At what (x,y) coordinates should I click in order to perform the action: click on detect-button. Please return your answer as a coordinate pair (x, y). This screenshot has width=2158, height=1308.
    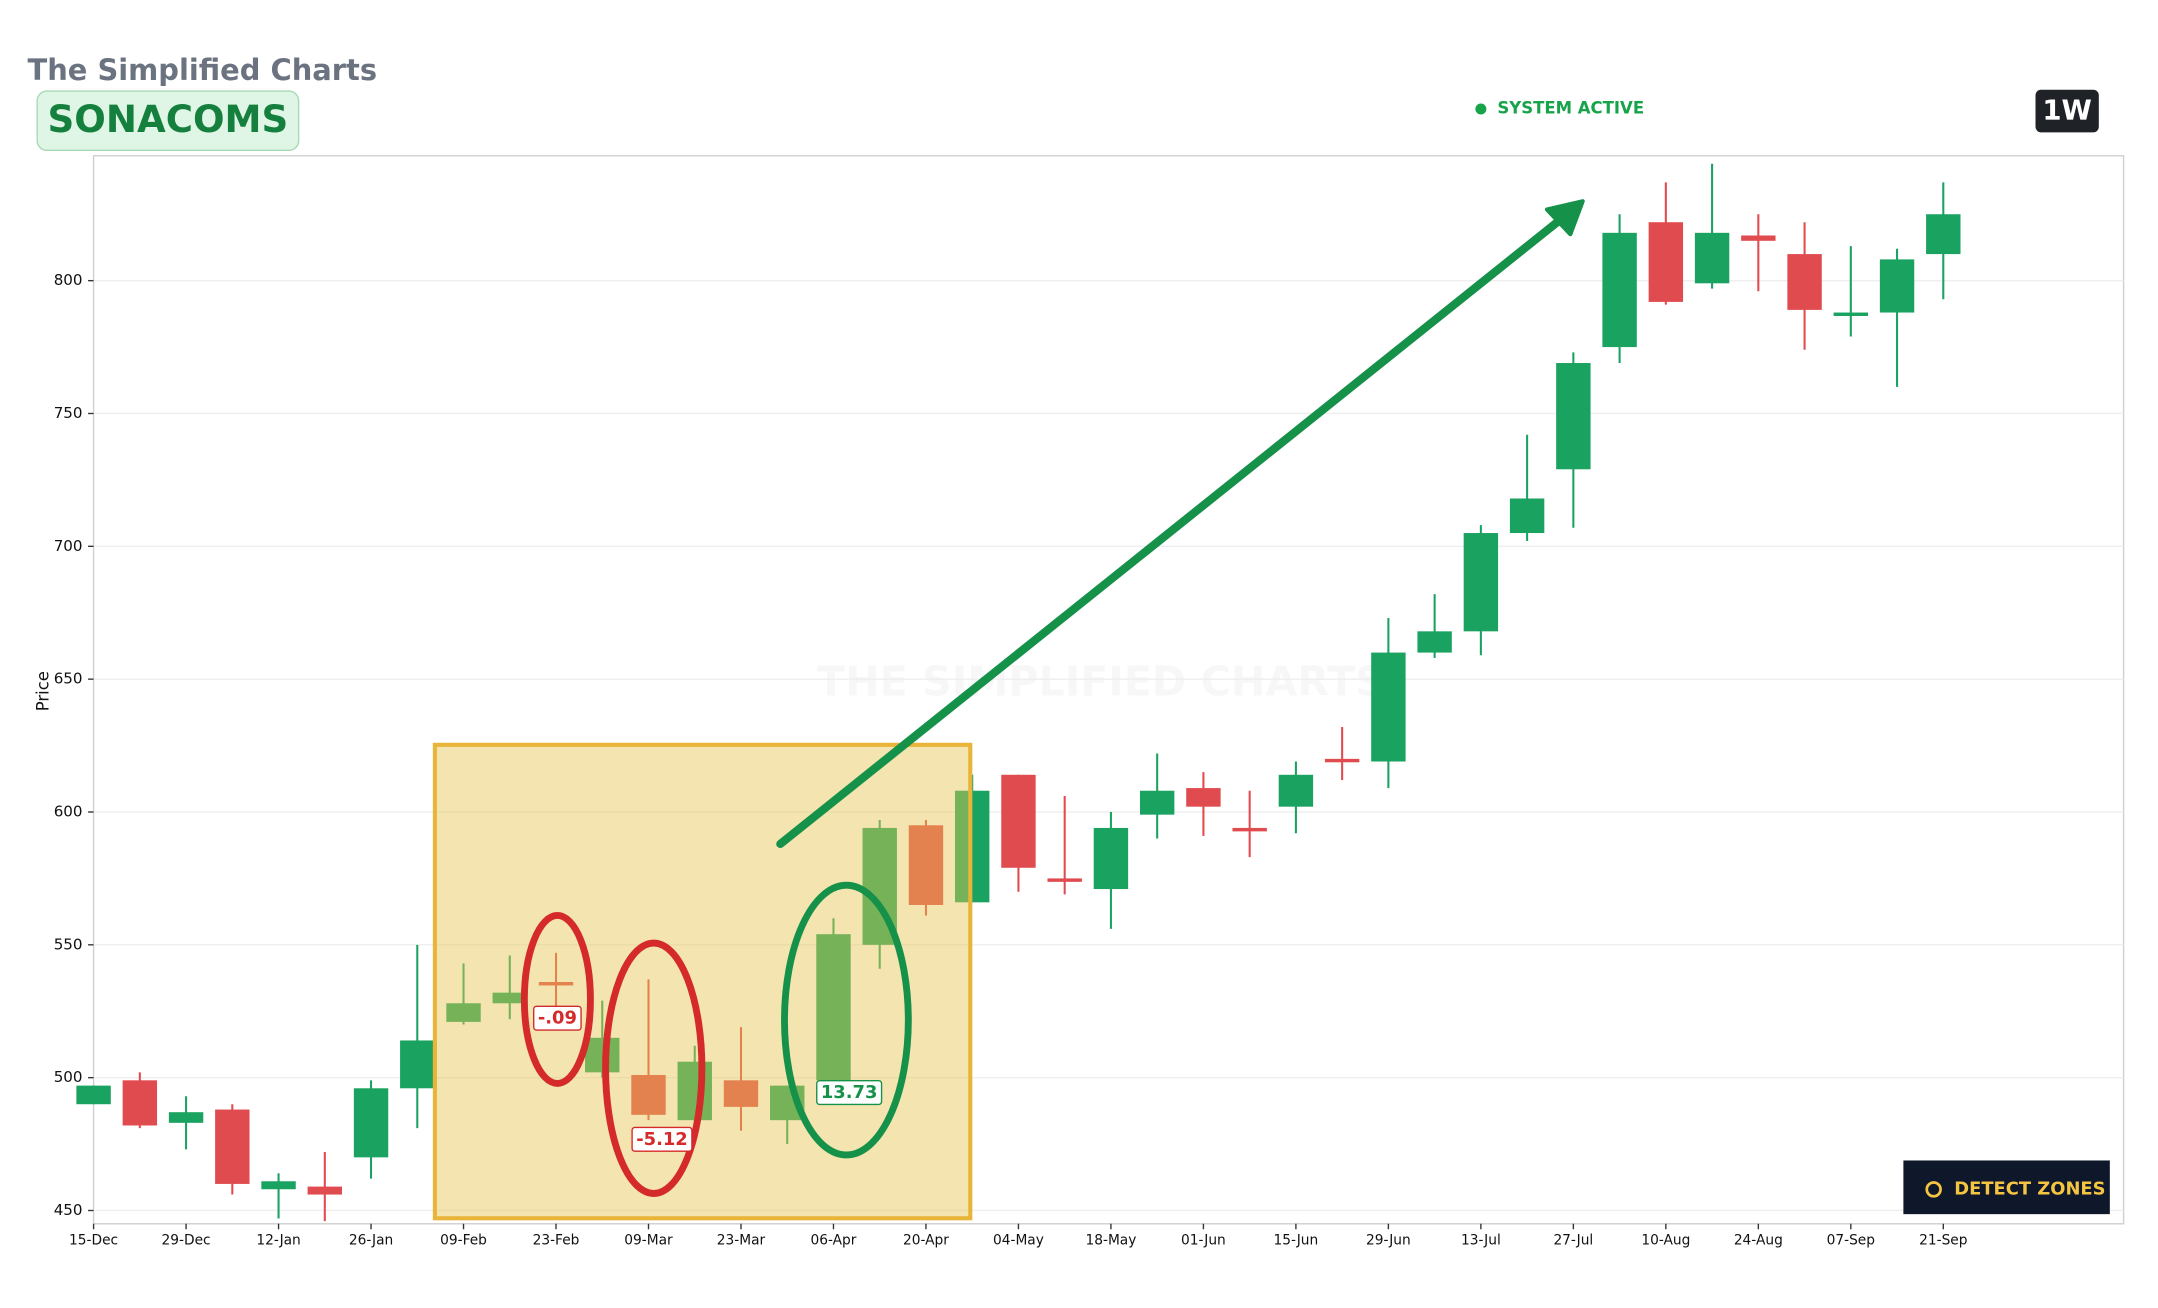
    Looking at the image, I should click on (2006, 1187).